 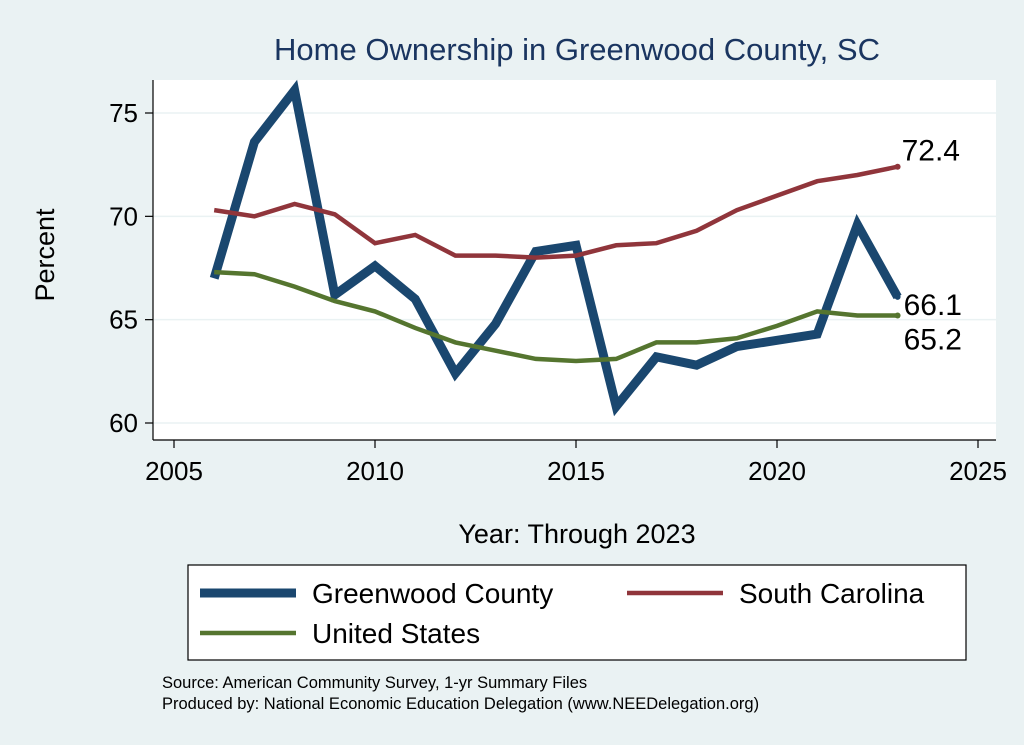 What do you see at coordinates (131, 260) in the screenshot?
I see `y-axis: 60 65 70 75` at bounding box center [131, 260].